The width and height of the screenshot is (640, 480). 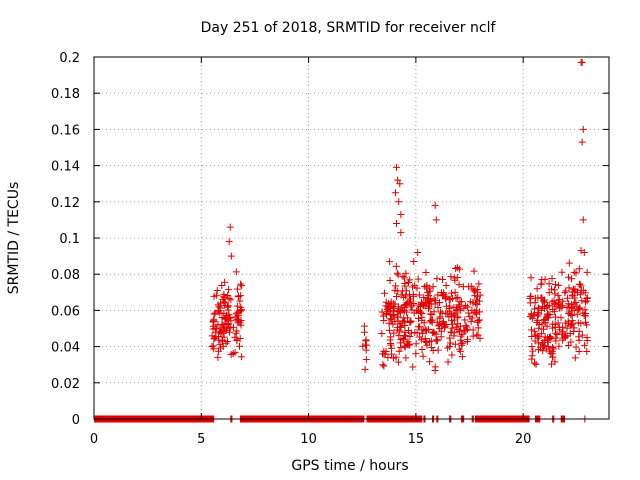 I want to click on x-tick-label: 15, so click(x=416, y=439).